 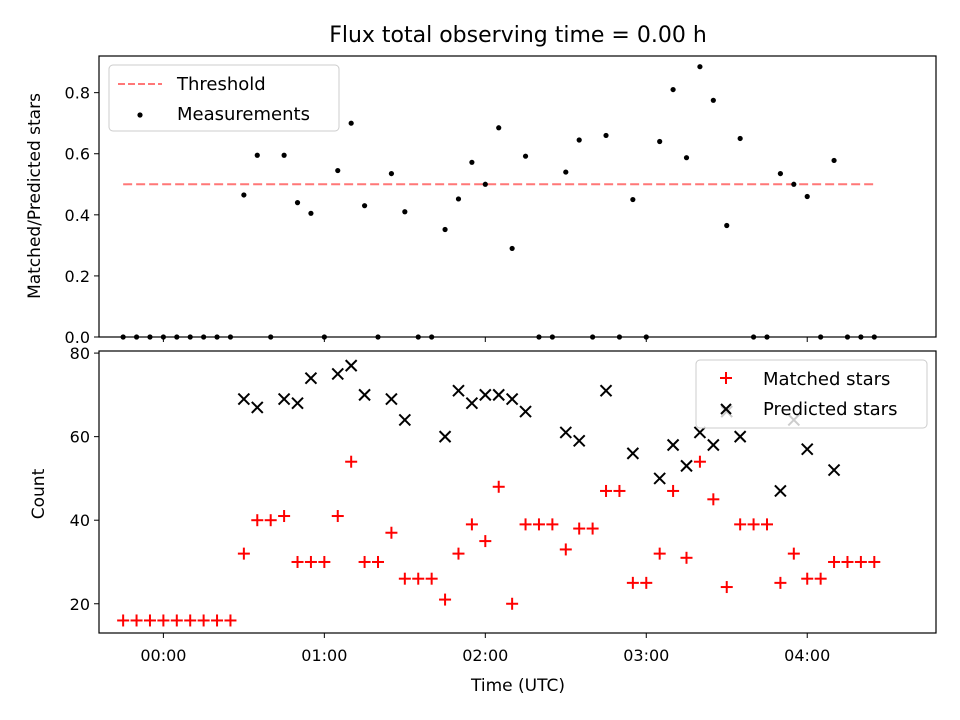 What do you see at coordinates (807, 655) in the screenshot?
I see `count-x-tick-label: 04:00` at bounding box center [807, 655].